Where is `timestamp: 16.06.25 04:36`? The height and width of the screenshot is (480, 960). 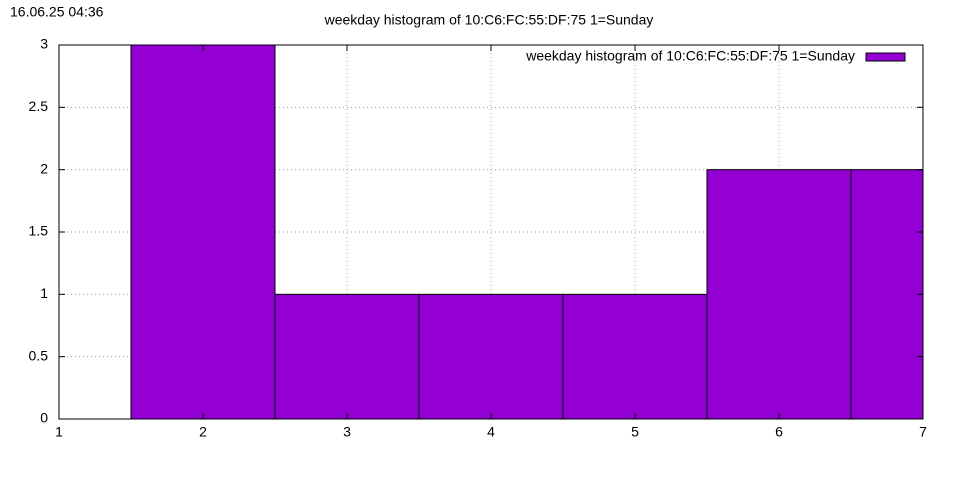 timestamp: 16.06.25 04:36 is located at coordinates (57, 12).